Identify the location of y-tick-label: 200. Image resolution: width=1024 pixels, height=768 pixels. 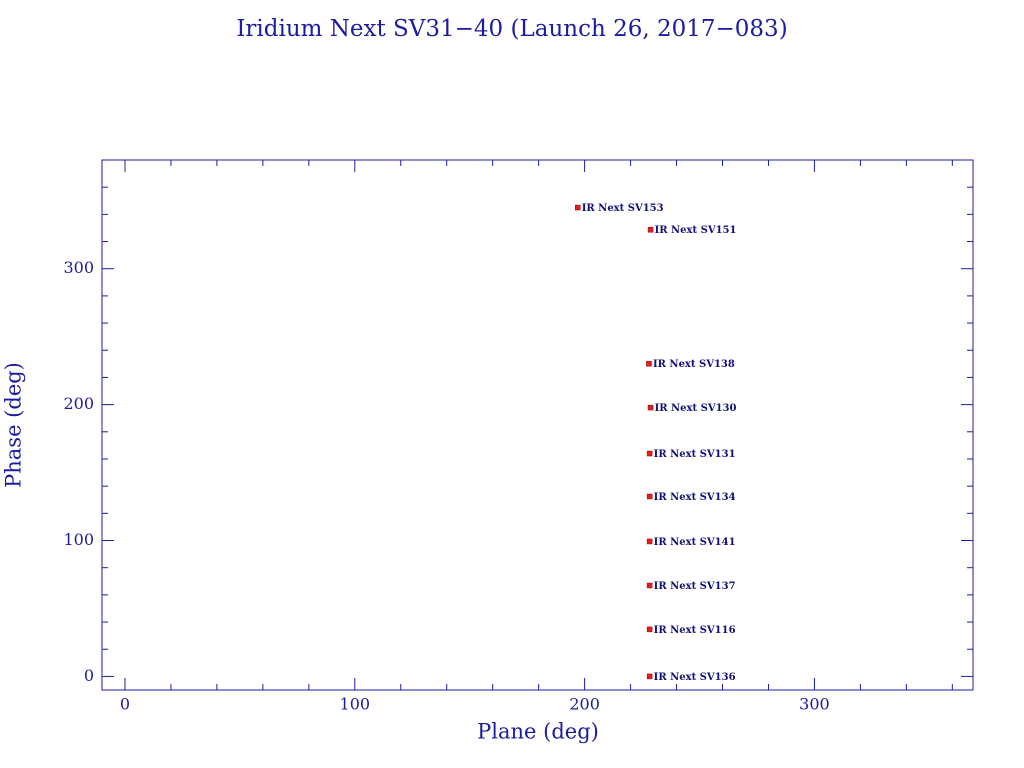
(78, 403).